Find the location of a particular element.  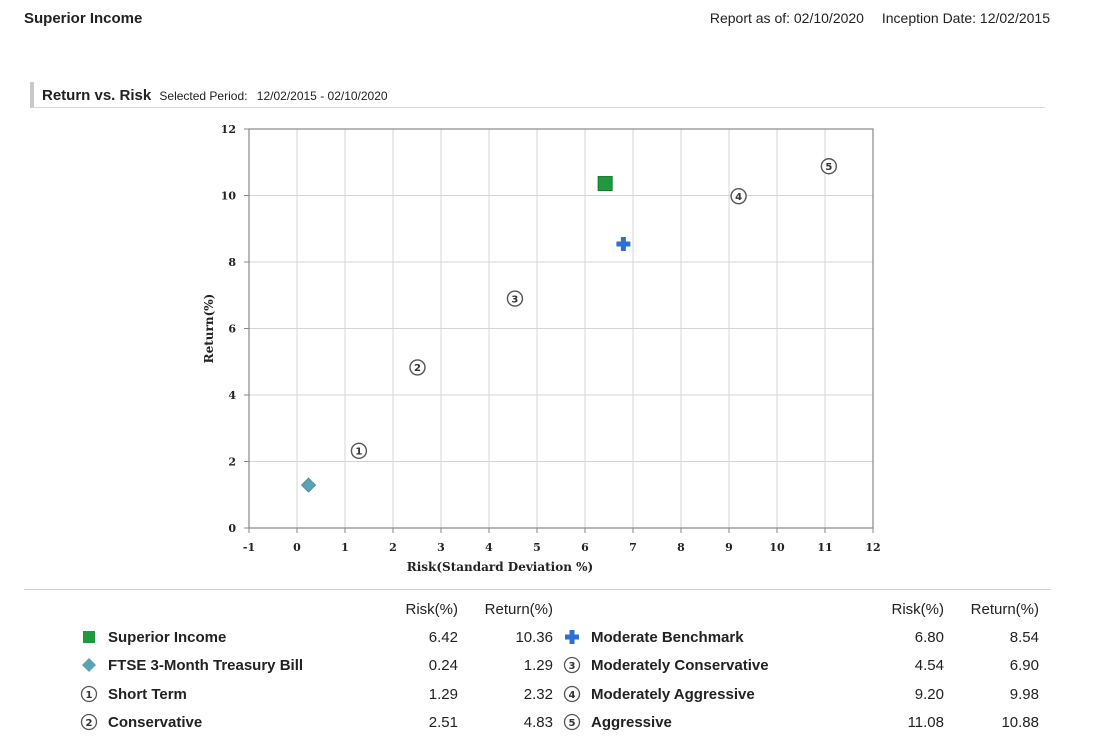

x-tick-label: 3 is located at coordinates (441, 547).